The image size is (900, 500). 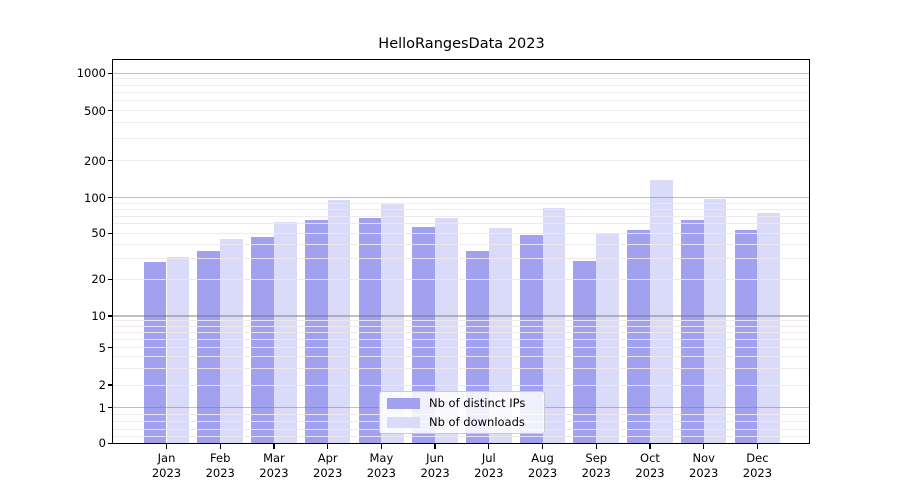 I want to click on y-tick-label: 10, so click(x=98, y=316).